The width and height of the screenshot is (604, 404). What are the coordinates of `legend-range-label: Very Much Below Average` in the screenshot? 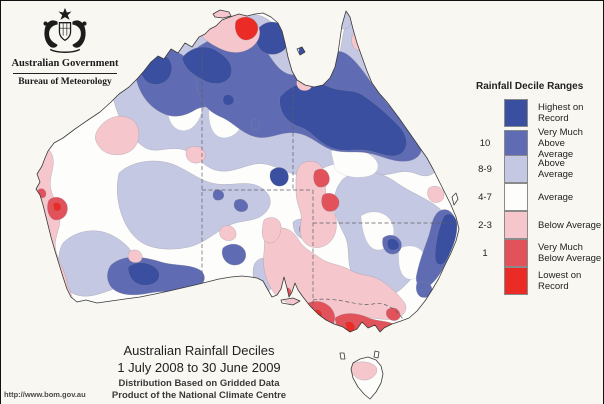 It's located at (570, 253).